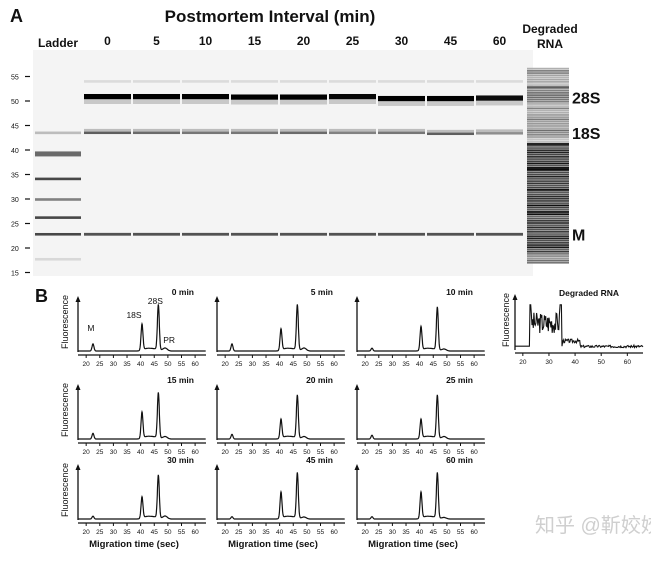  I want to click on lane-label: 30, so click(402, 41).